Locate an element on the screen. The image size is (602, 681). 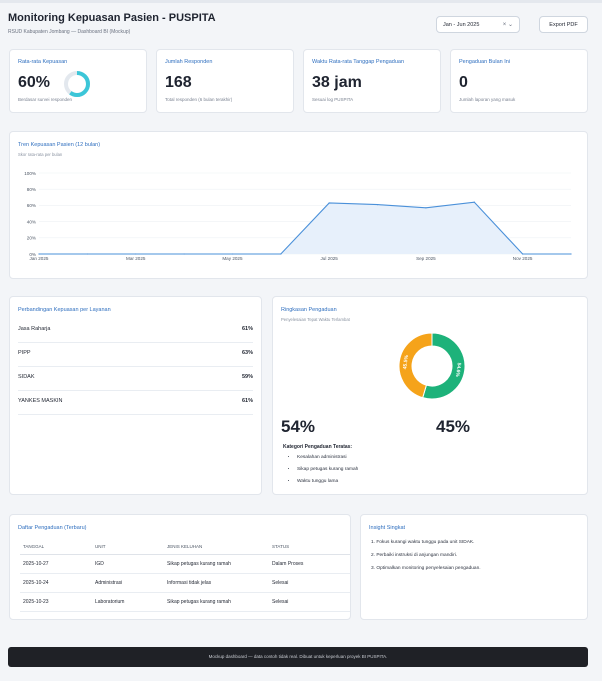
satisfaction-ring is located at coordinates (77, 84).